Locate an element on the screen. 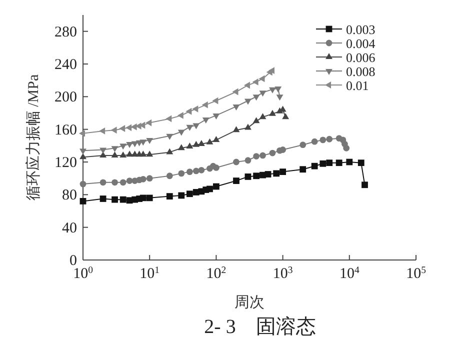 The image size is (450, 349). y-tick-label: 120 is located at coordinates (65, 163).